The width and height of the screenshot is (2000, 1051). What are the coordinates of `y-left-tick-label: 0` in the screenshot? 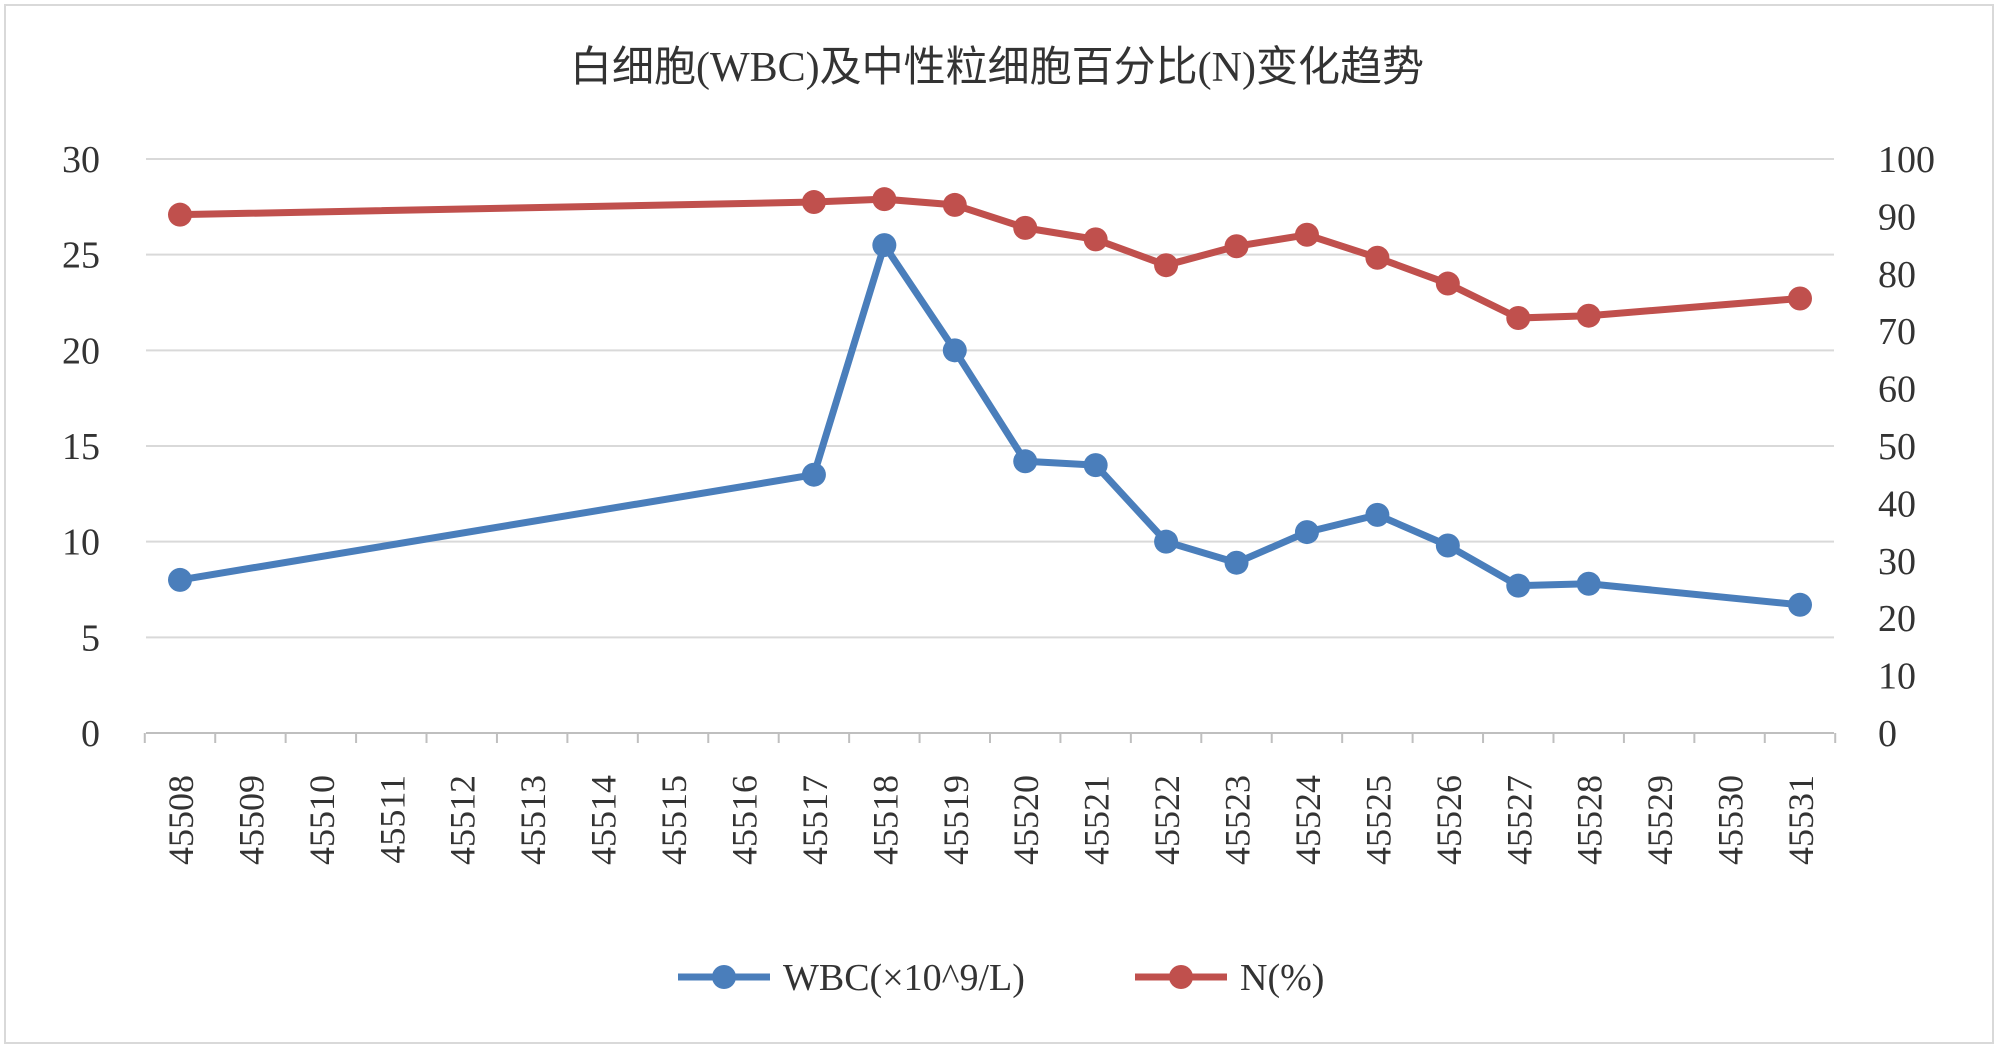 It's located at (90, 734).